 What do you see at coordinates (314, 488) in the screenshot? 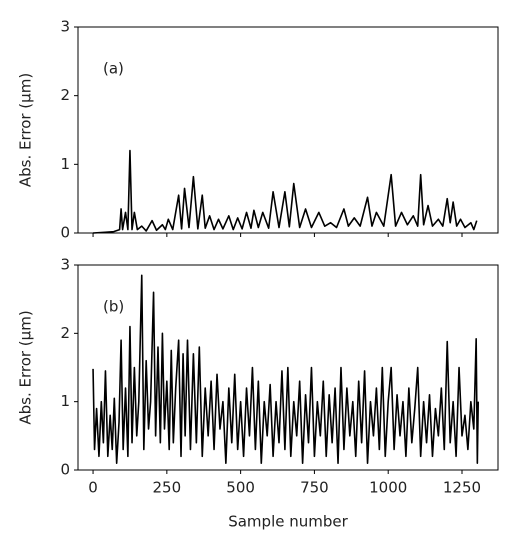
I see `x-tick-label: 750` at bounding box center [314, 488].